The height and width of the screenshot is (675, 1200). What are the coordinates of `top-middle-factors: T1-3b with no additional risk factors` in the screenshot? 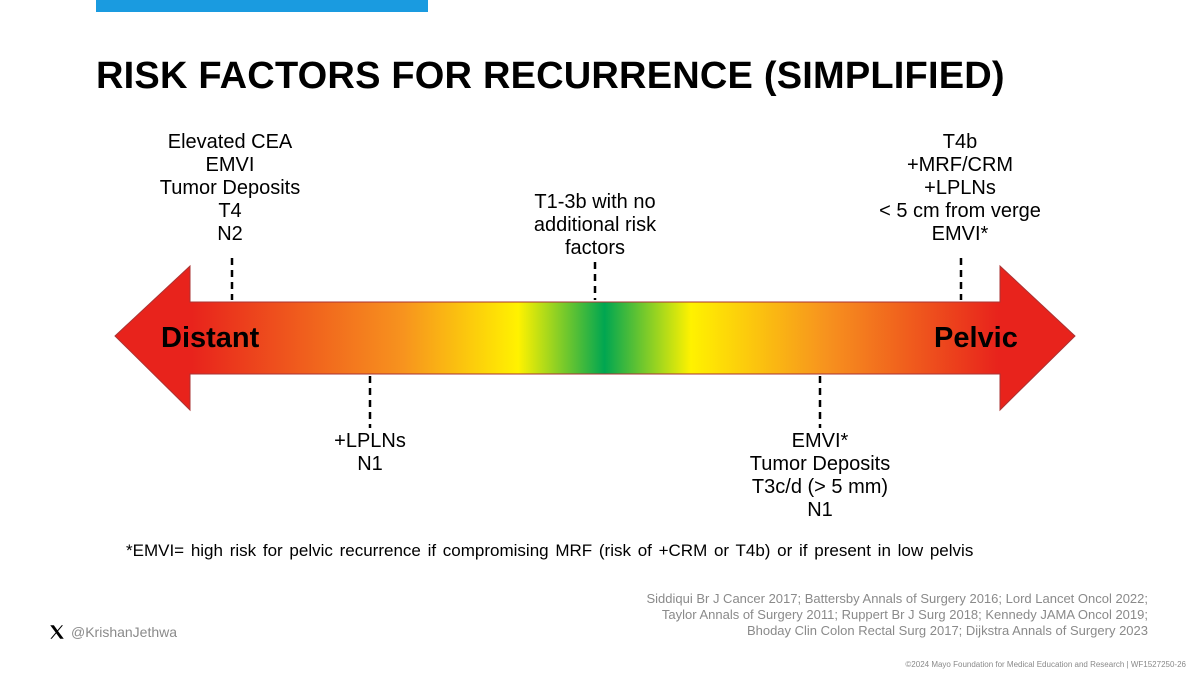 It's located at (595, 225).